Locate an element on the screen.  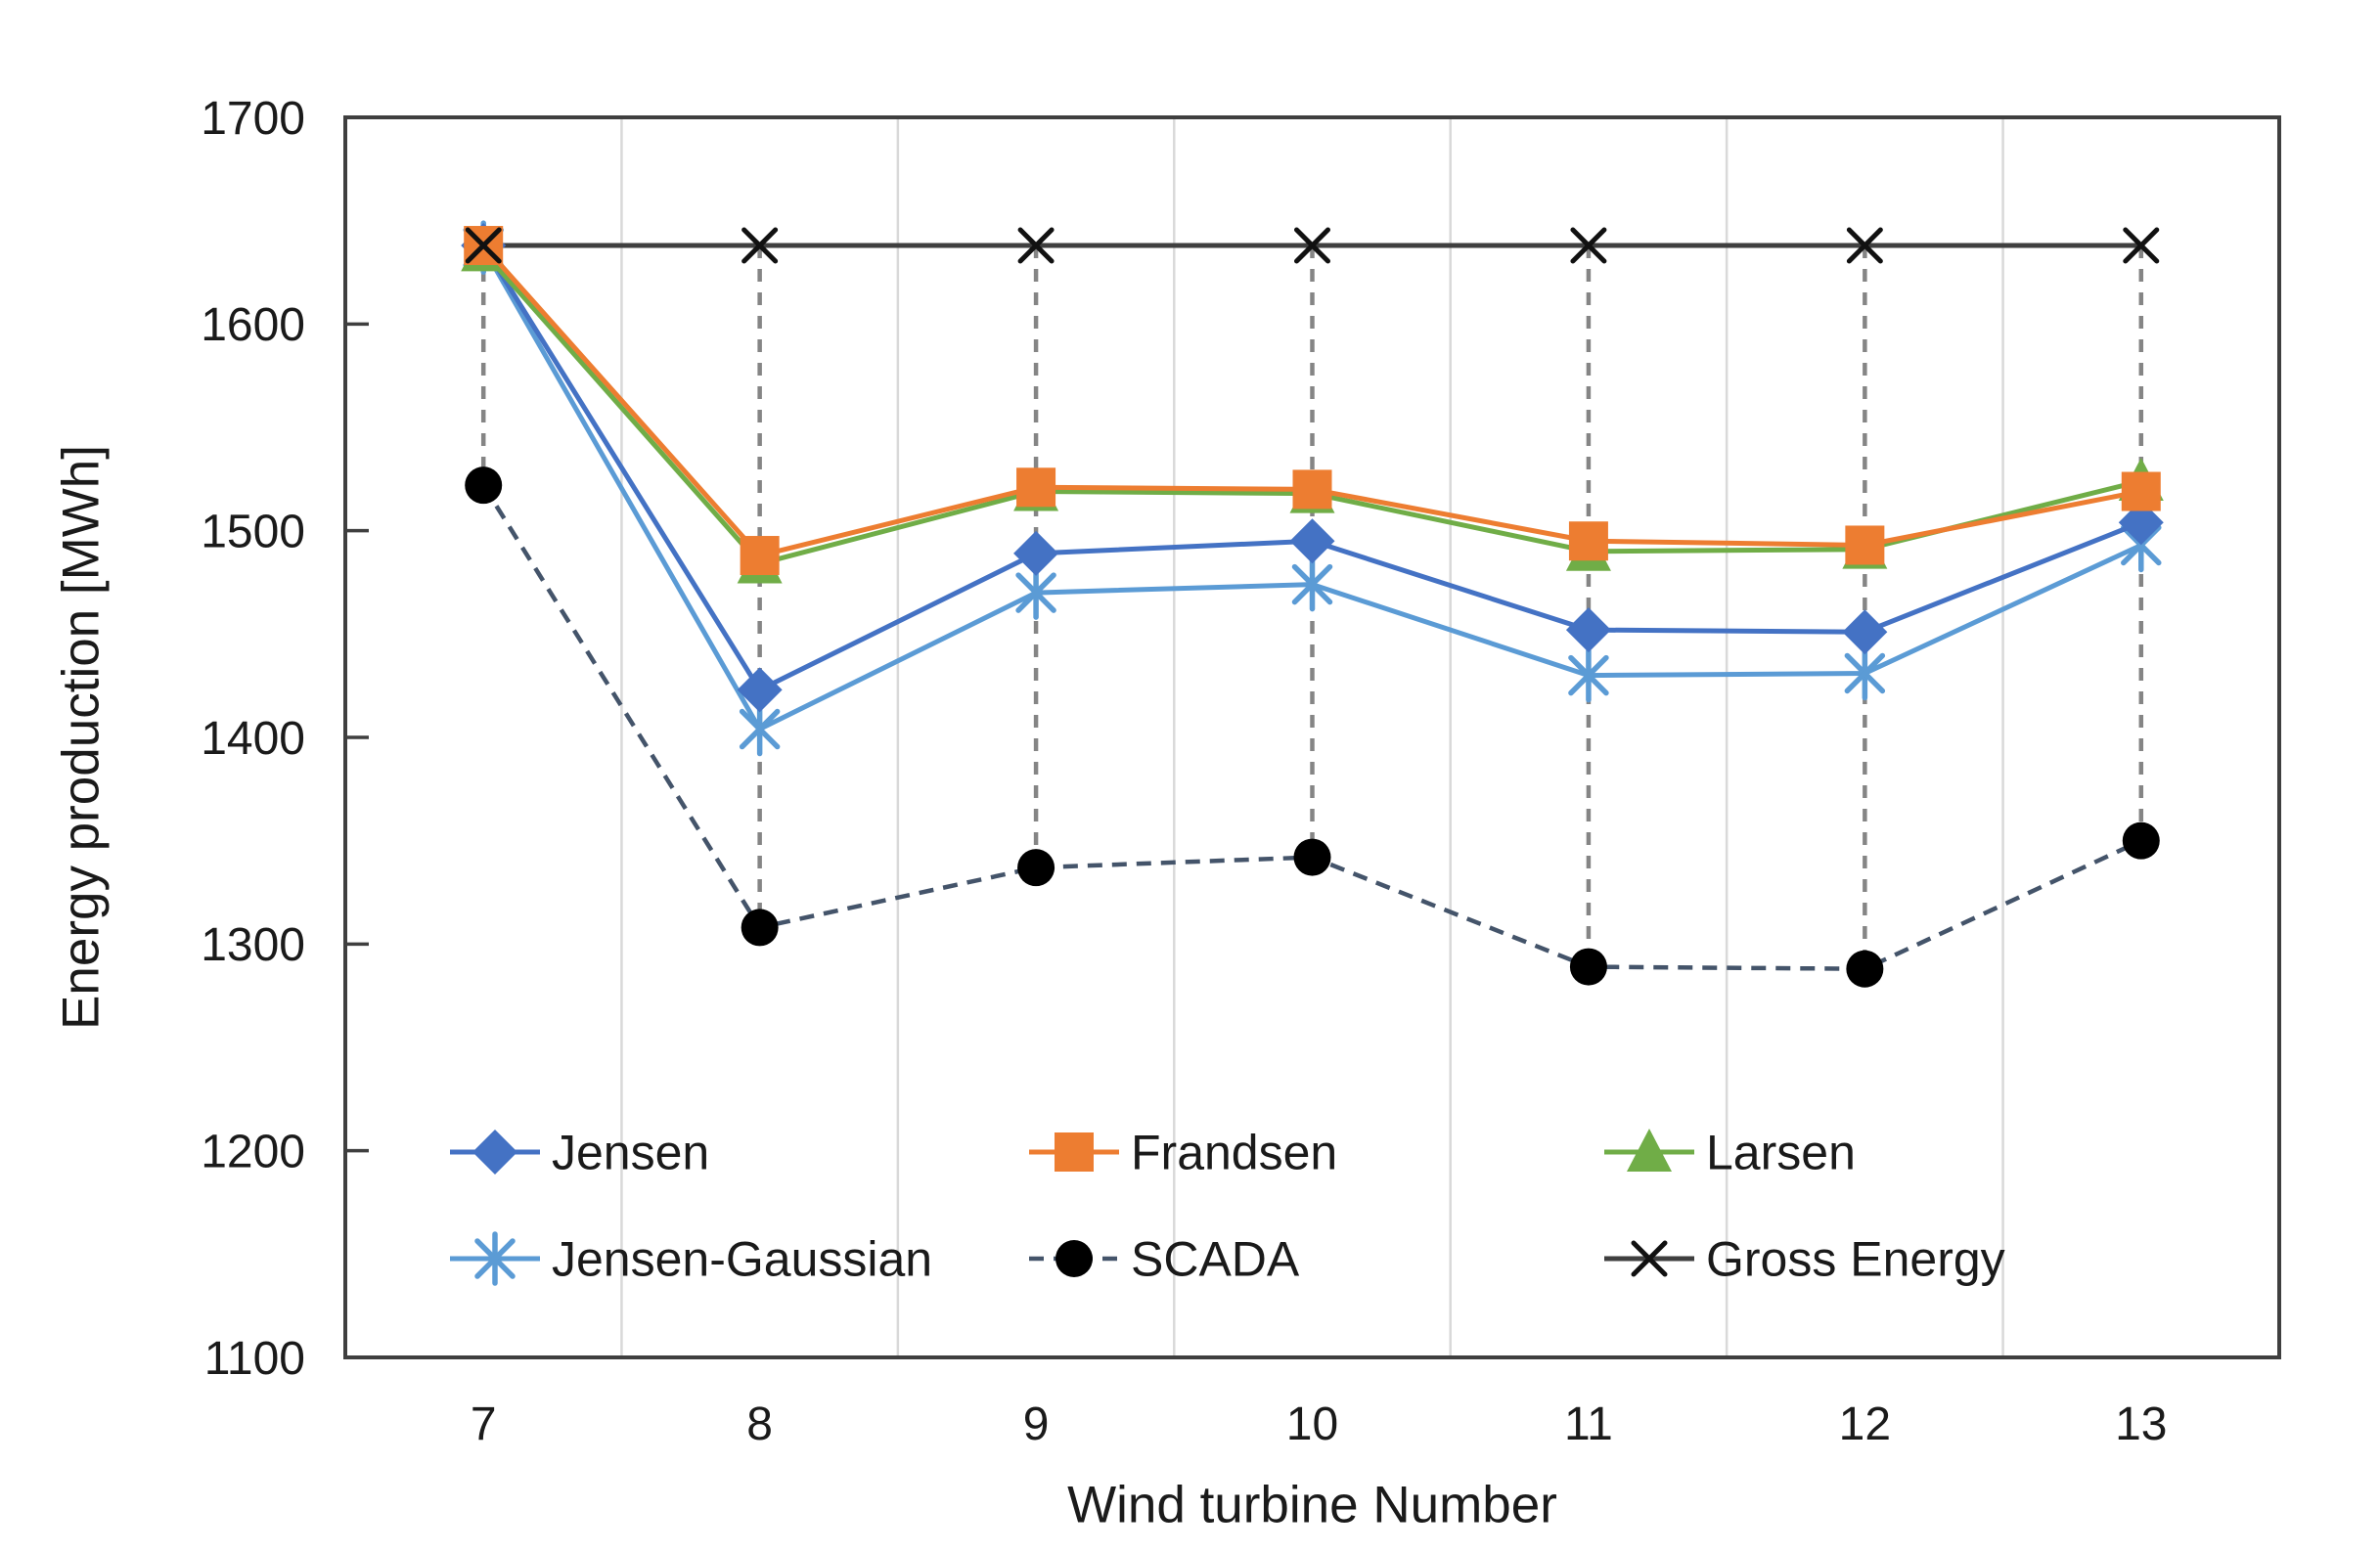
legend-item-scada: SCADA is located at coordinates (1164, 1259).